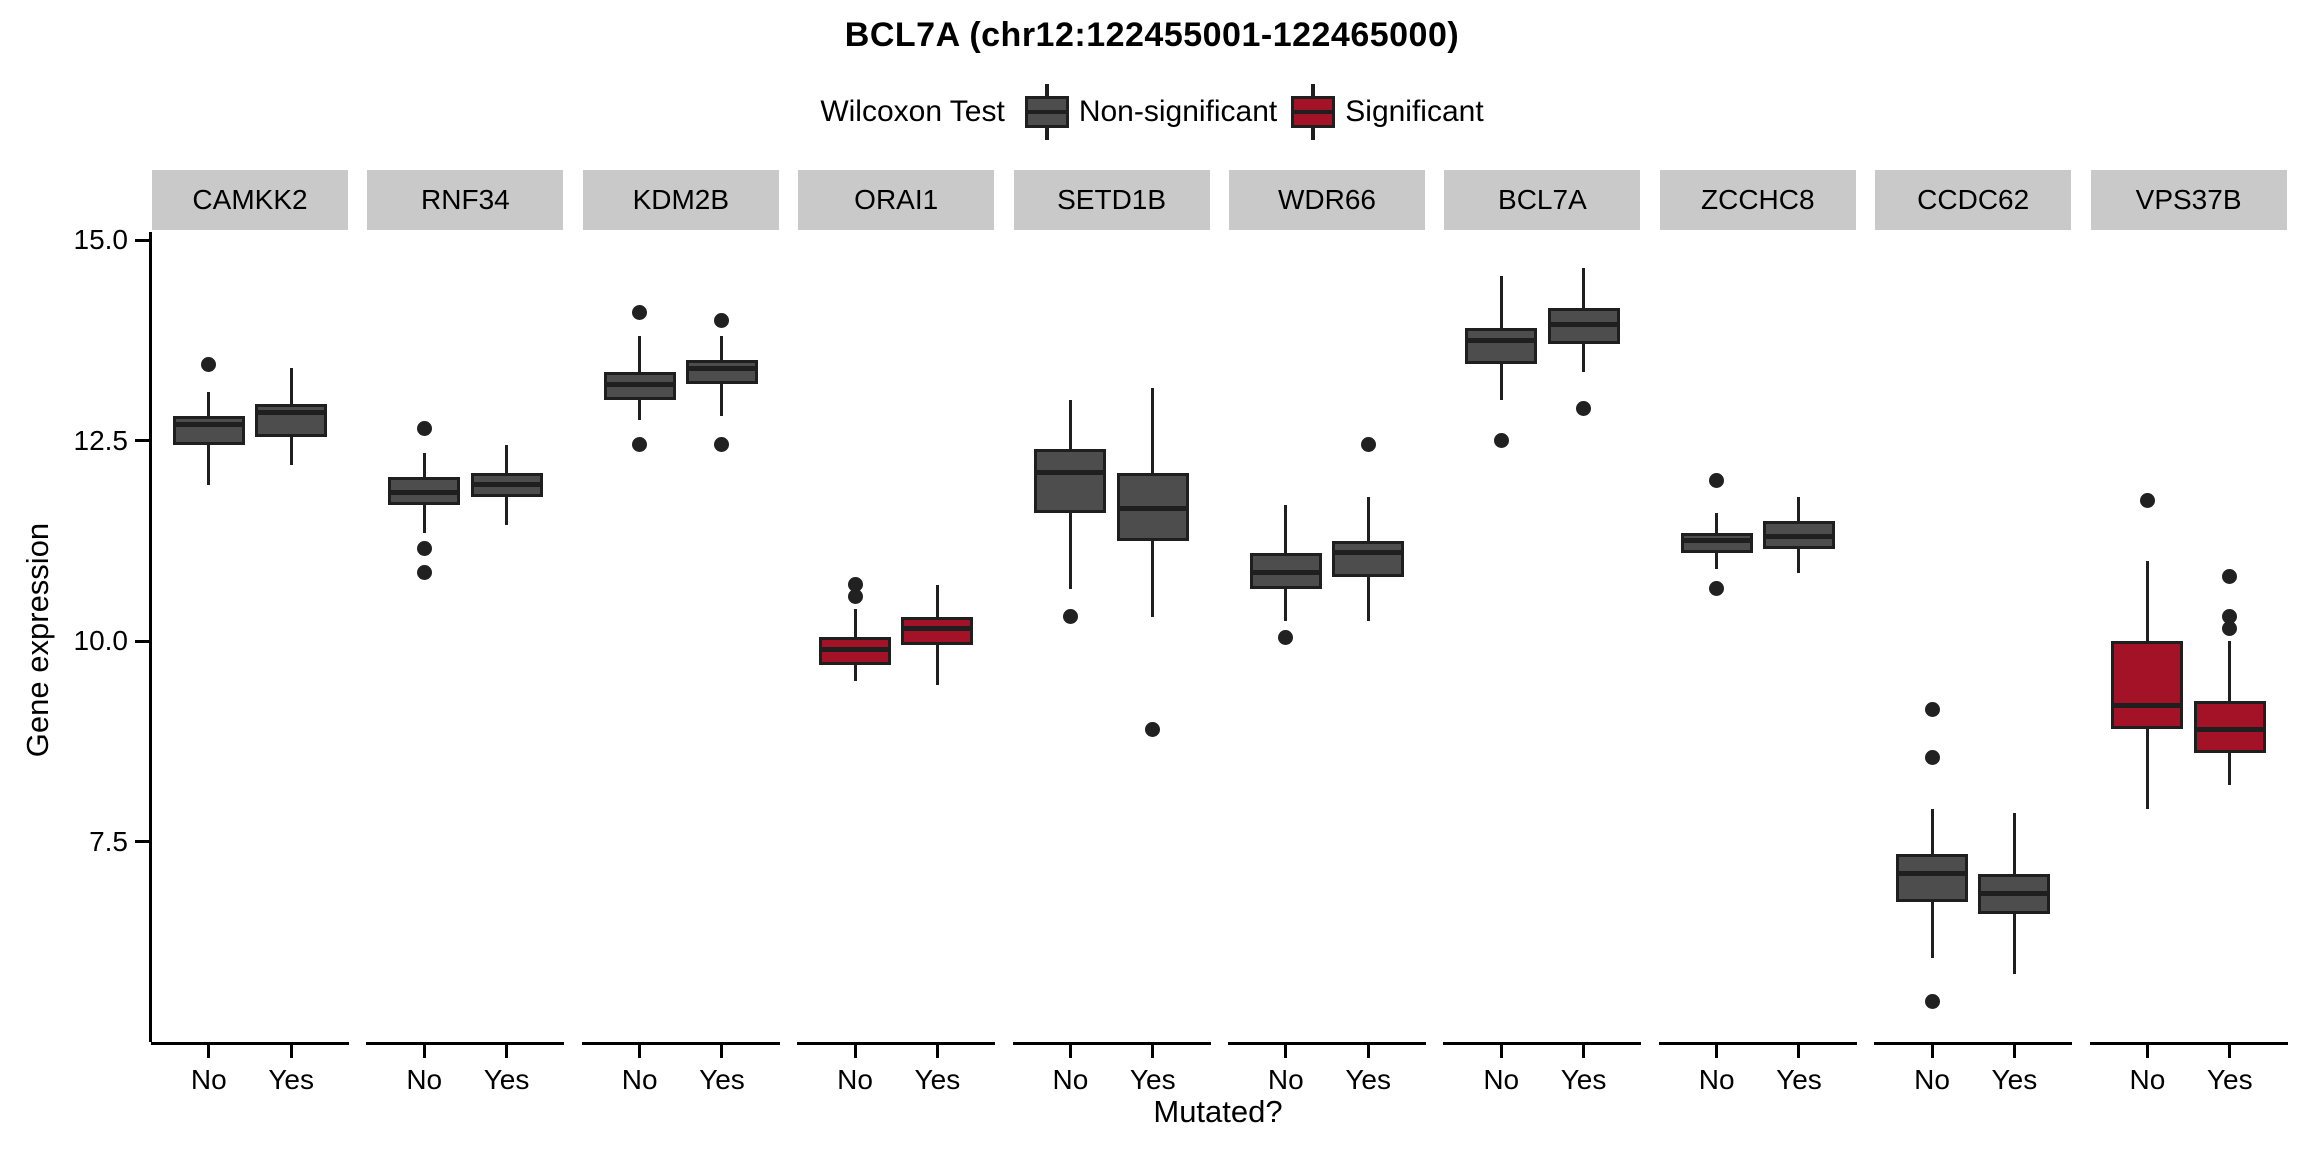 This screenshot has width=2304, height=1152. Describe the element at coordinates (1327, 200) in the screenshot. I see `facet-strip-WDR66: WDR66` at that location.